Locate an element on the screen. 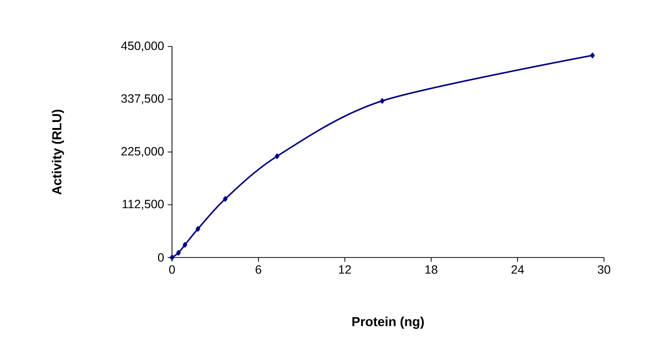 The height and width of the screenshot is (351, 650). x-tick-label: 0 is located at coordinates (172, 269).